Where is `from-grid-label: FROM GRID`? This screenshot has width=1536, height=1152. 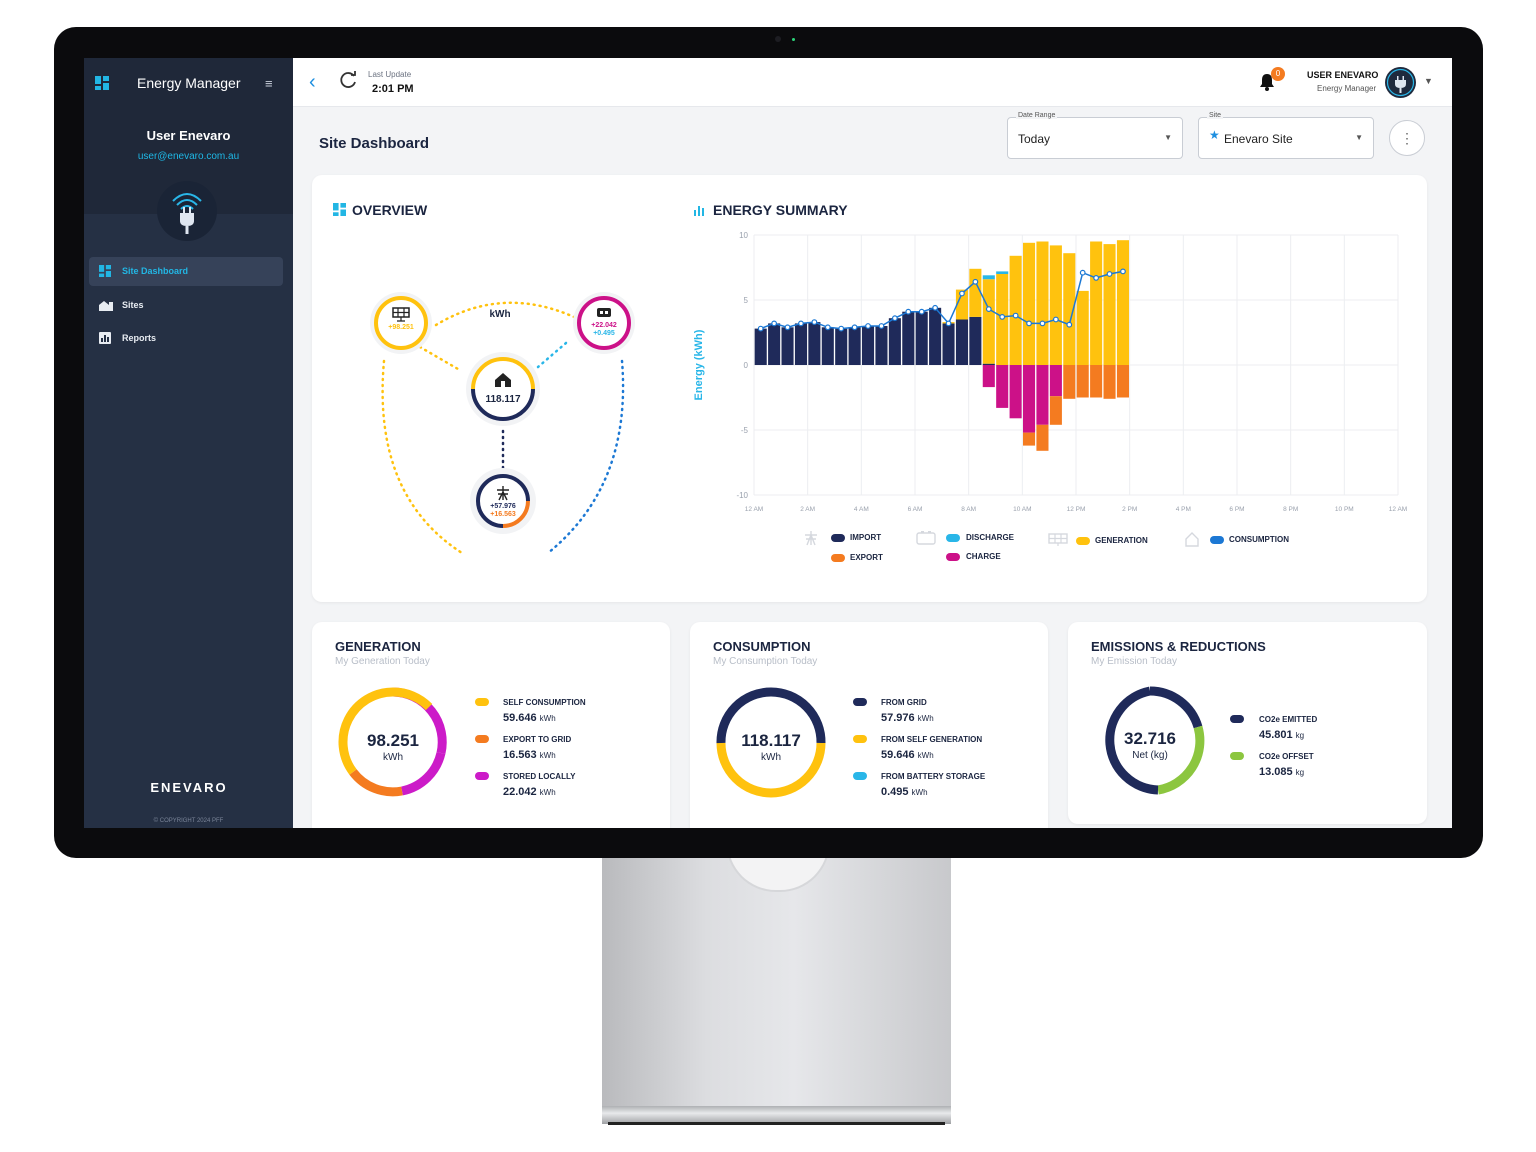 from-grid-label: FROM GRID is located at coordinates (904, 702).